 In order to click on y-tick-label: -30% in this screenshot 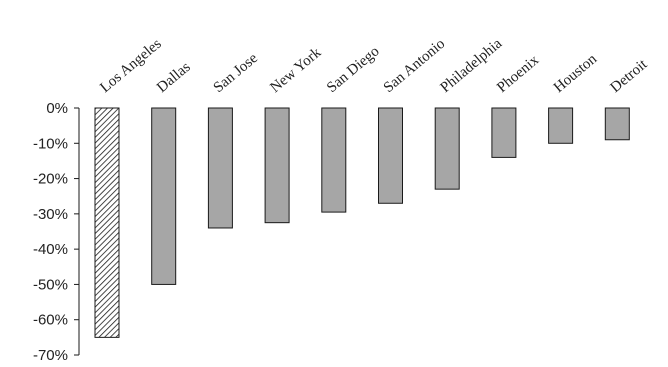, I will do `click(50, 214)`.